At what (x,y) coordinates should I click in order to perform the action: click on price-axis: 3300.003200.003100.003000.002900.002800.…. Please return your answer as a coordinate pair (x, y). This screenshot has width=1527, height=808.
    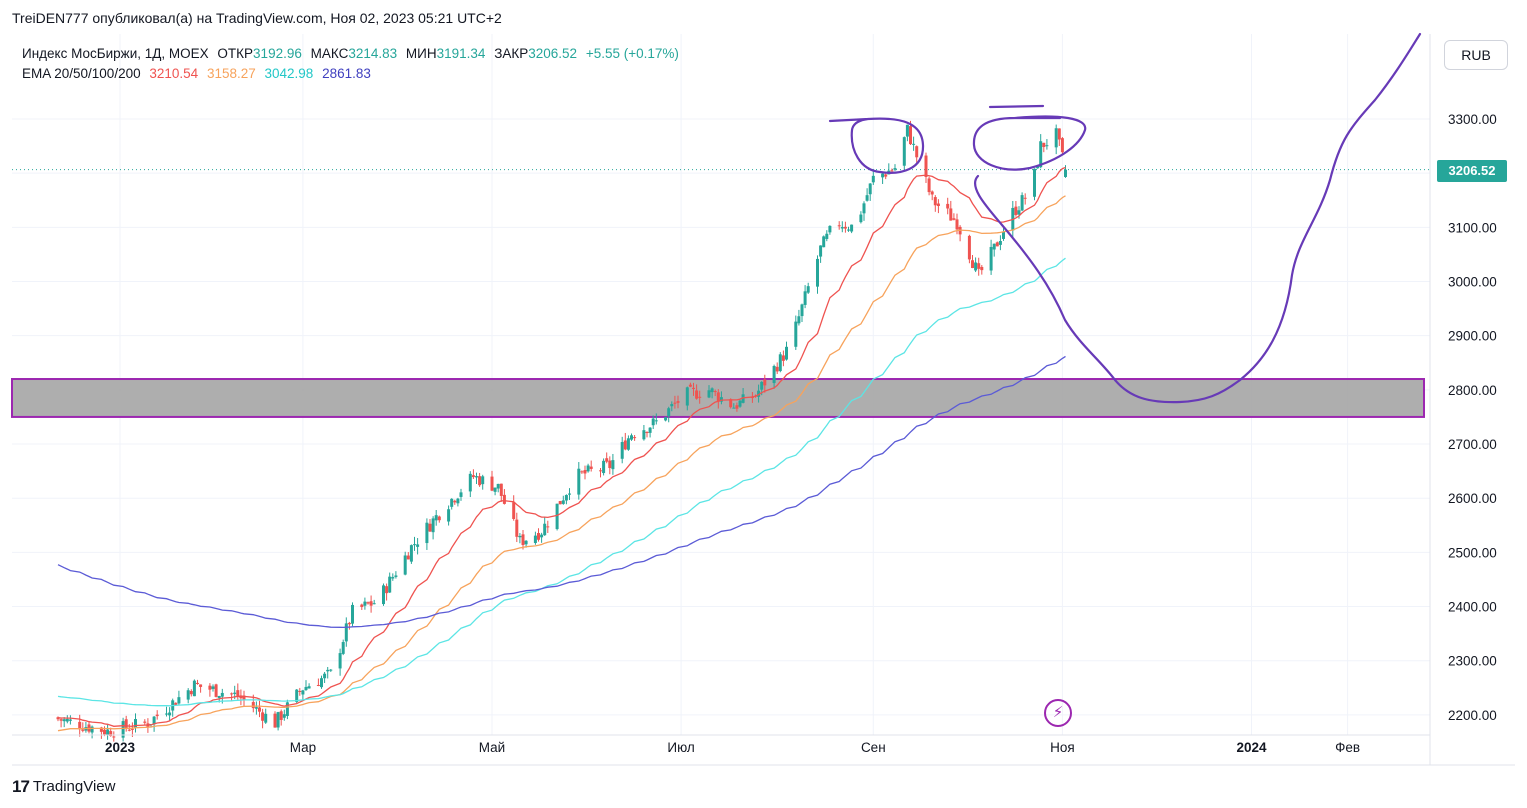
    Looking at the image, I should click on (1472, 417).